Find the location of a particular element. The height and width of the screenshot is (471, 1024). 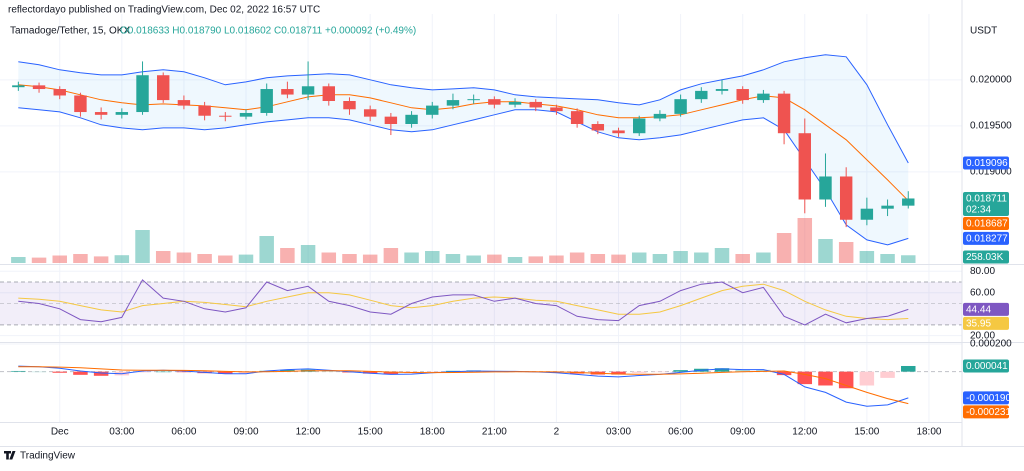

y-tick-label: 20.00 is located at coordinates (982, 335).